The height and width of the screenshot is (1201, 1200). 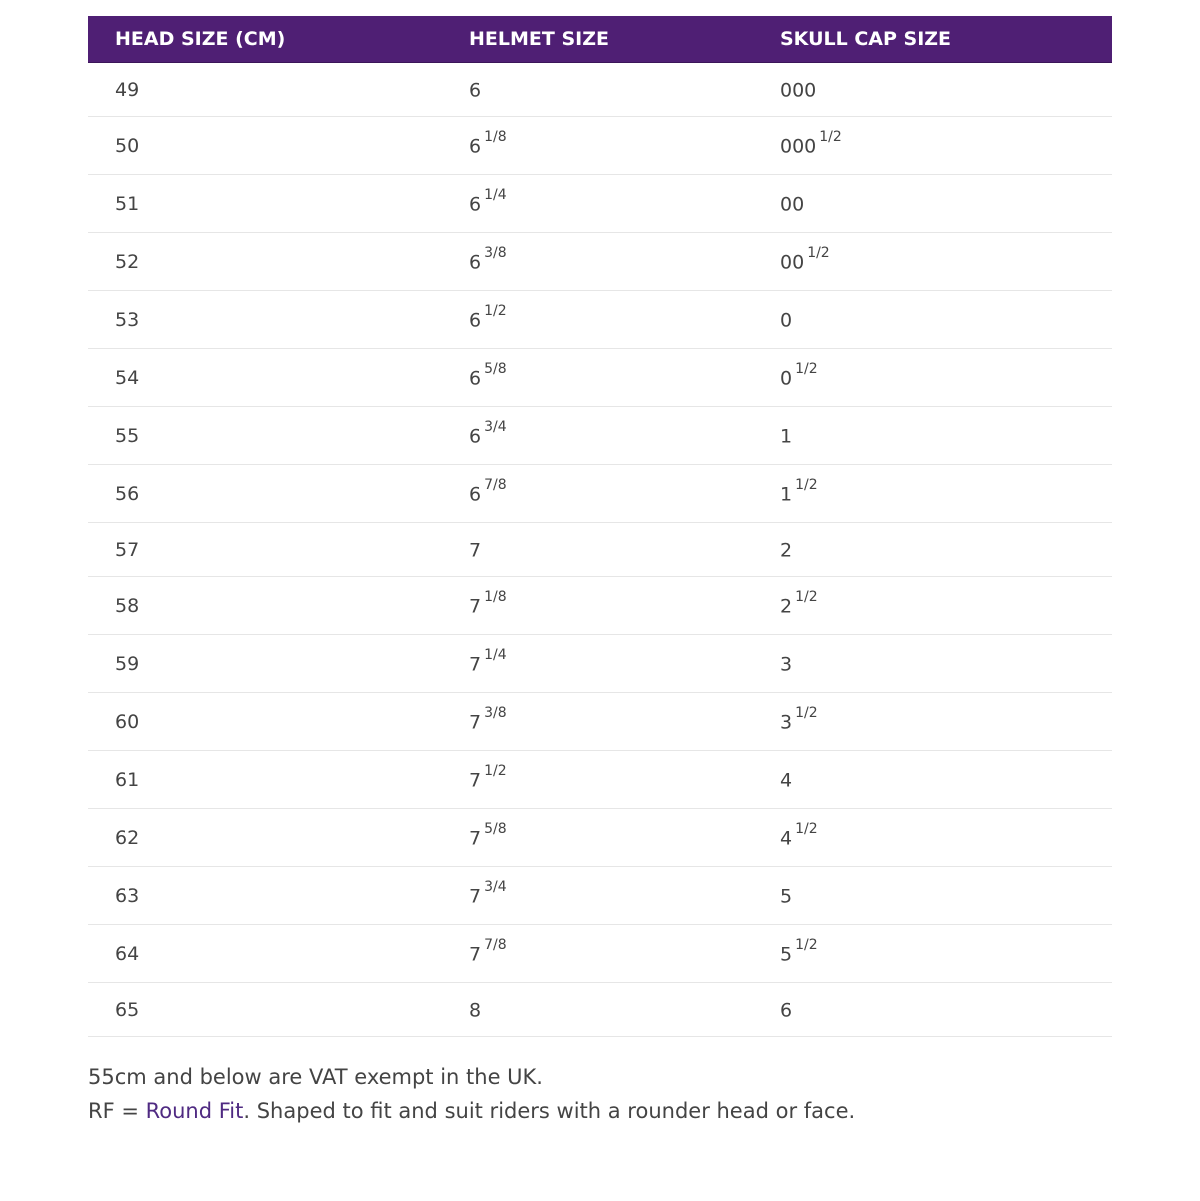 I want to click on helmet-size-cell: 7 1/8, so click(x=597, y=603).